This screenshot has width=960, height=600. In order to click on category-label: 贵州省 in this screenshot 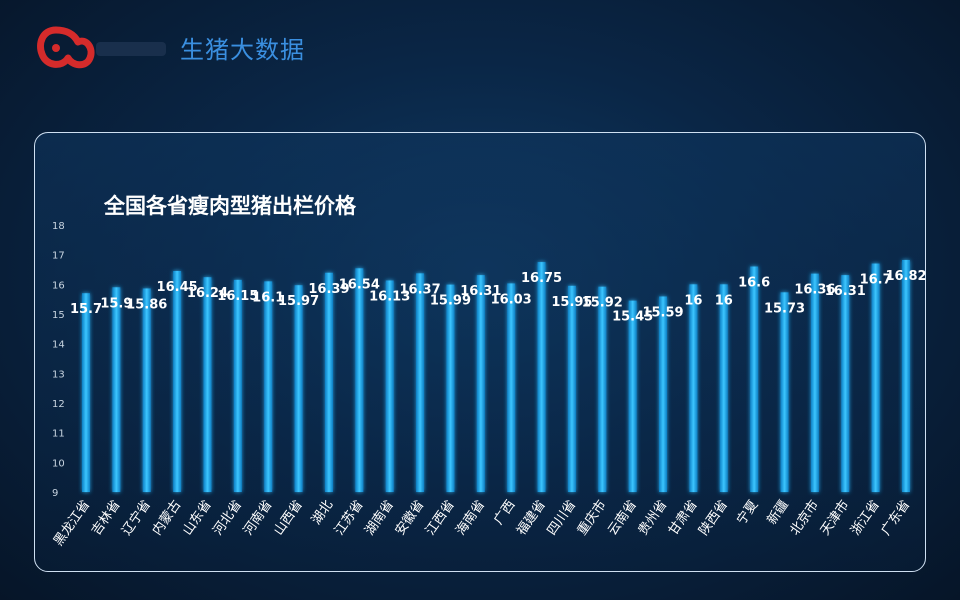, I will do `click(653, 518)`.